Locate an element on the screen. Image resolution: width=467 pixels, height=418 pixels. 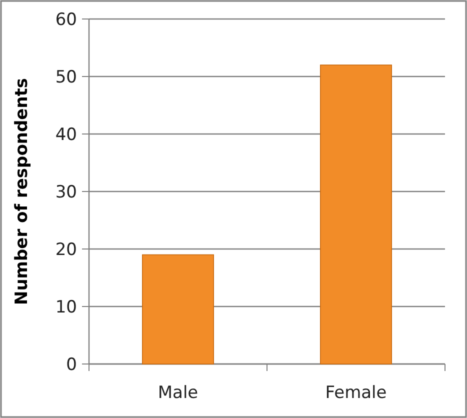
y-tick-label: 30 is located at coordinates (66, 192).